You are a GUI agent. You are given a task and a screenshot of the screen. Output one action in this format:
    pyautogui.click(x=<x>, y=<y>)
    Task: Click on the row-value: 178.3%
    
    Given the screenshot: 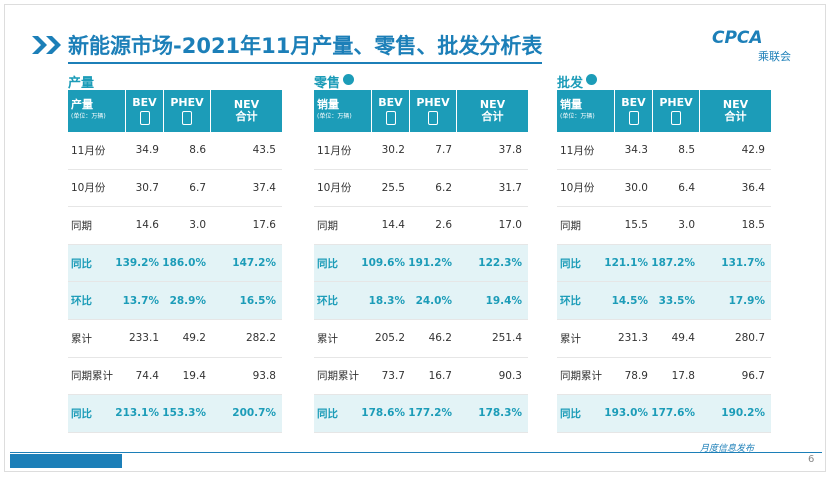 What is the action you would take?
    pyautogui.click(x=492, y=414)
    